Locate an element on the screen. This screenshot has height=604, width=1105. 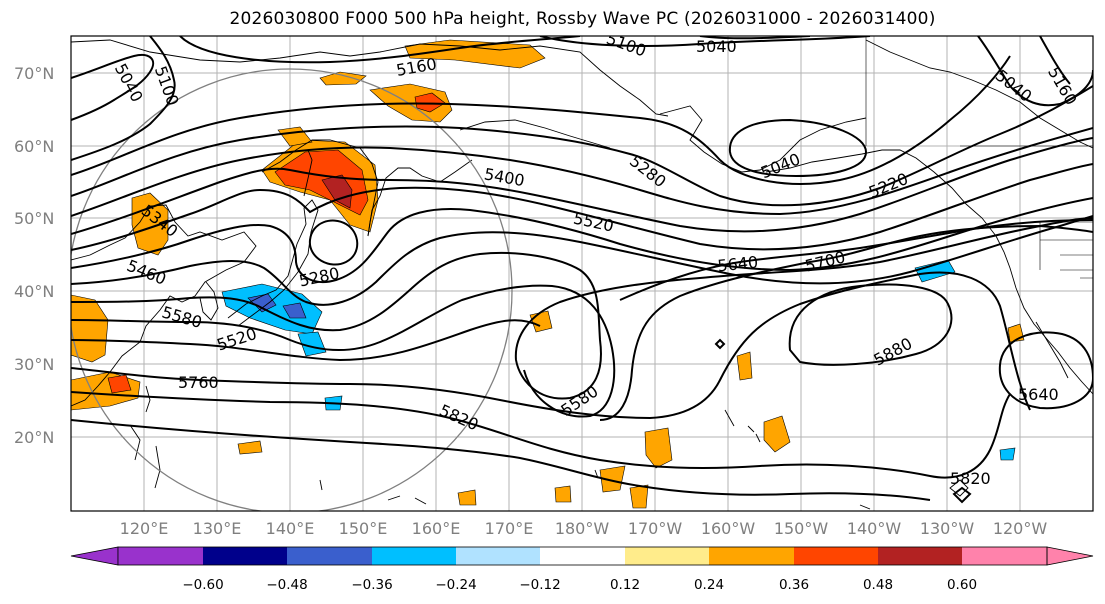
longitude-label: 180°W is located at coordinates (582, 528).